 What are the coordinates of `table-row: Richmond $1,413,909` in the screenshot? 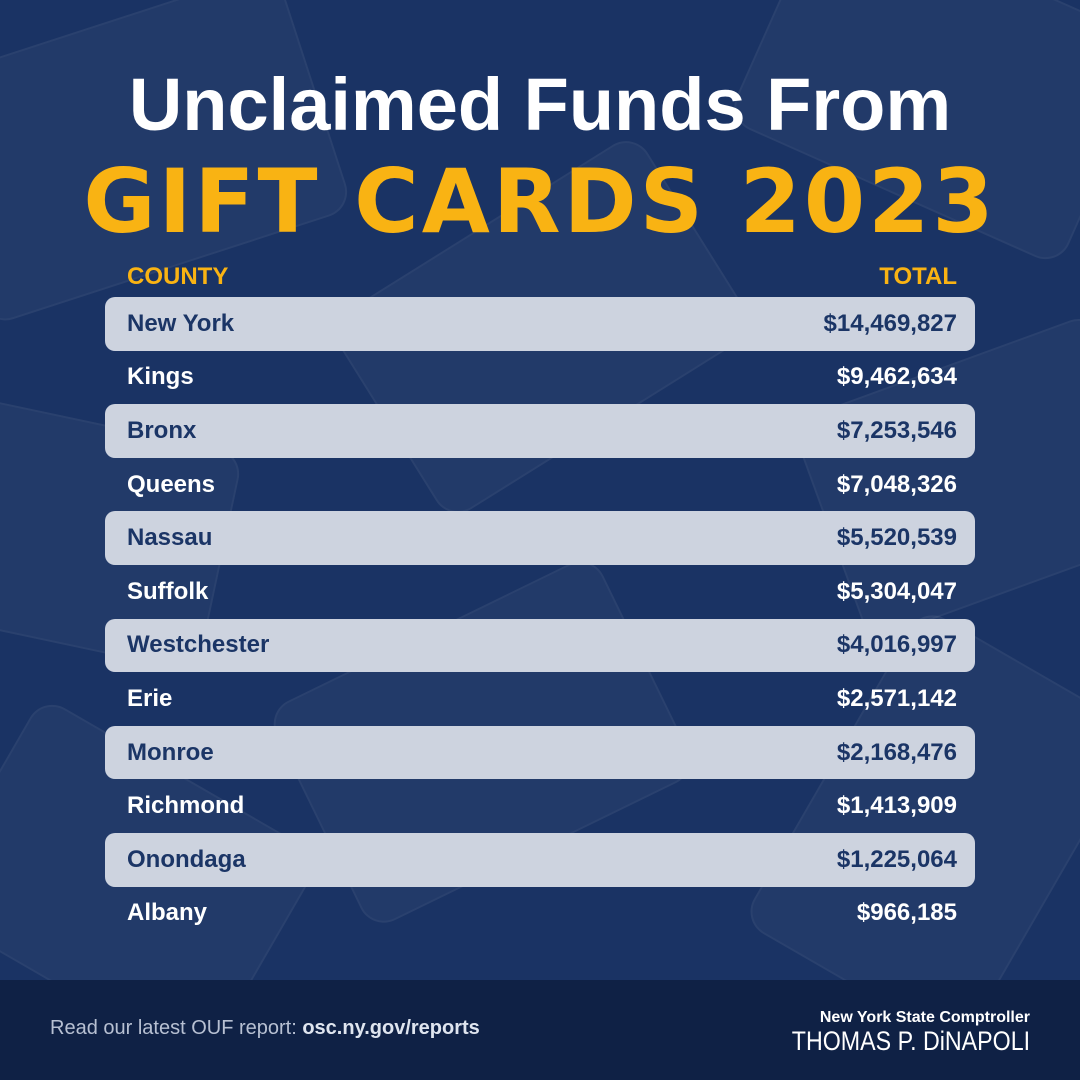 It's located at (540, 806).